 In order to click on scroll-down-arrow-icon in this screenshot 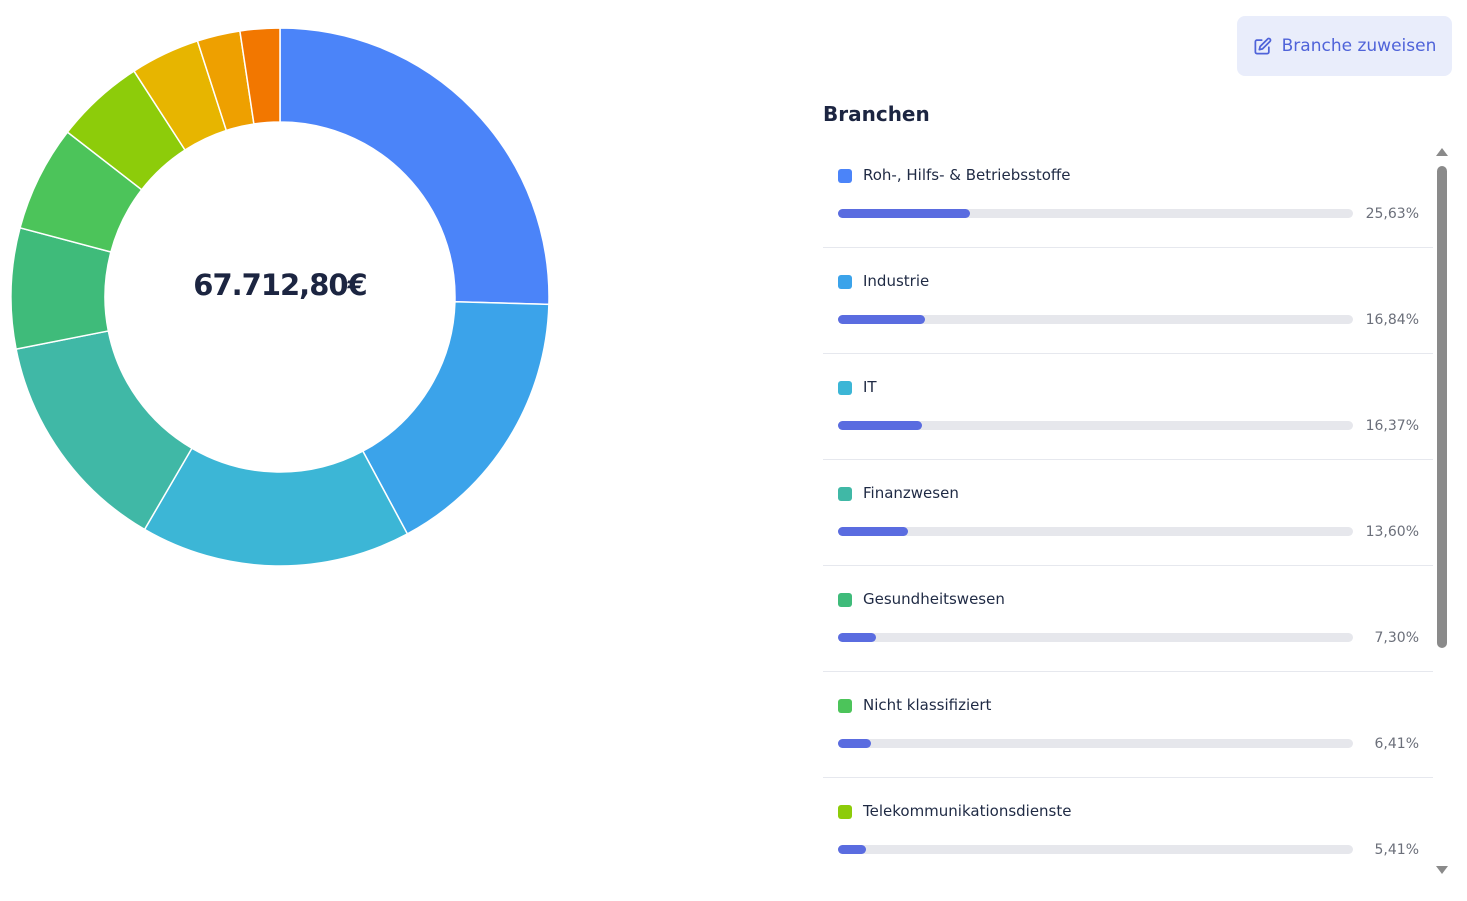, I will do `click(1442, 870)`.